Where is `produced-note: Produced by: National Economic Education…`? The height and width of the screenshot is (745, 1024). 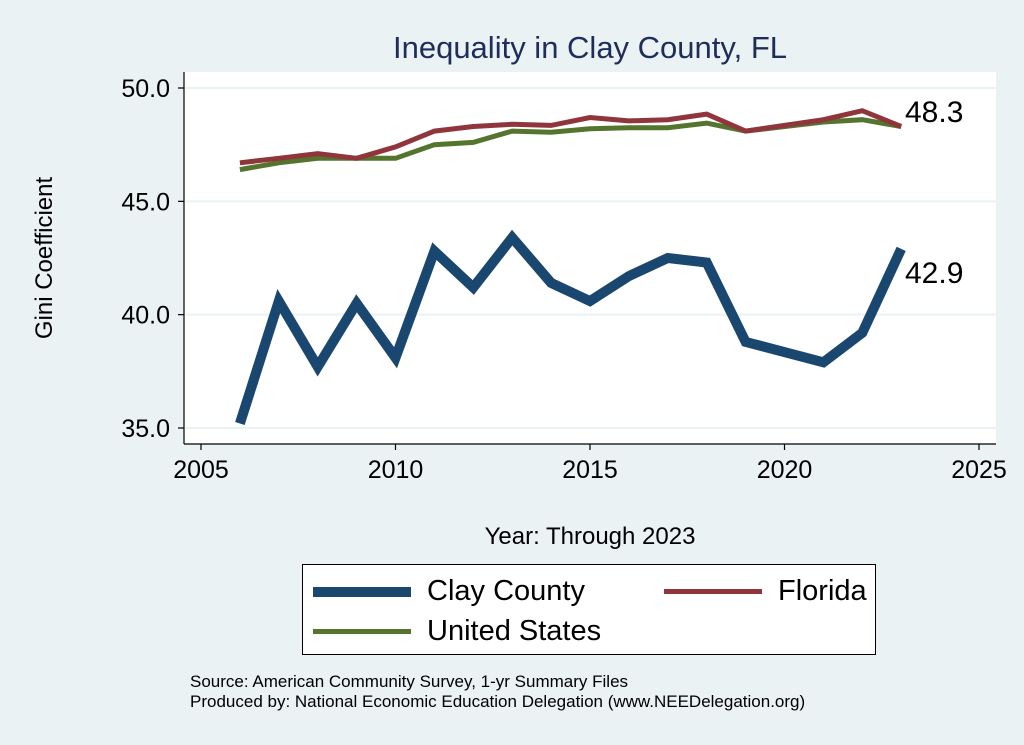
produced-note: Produced by: National Economic Education… is located at coordinates (498, 701).